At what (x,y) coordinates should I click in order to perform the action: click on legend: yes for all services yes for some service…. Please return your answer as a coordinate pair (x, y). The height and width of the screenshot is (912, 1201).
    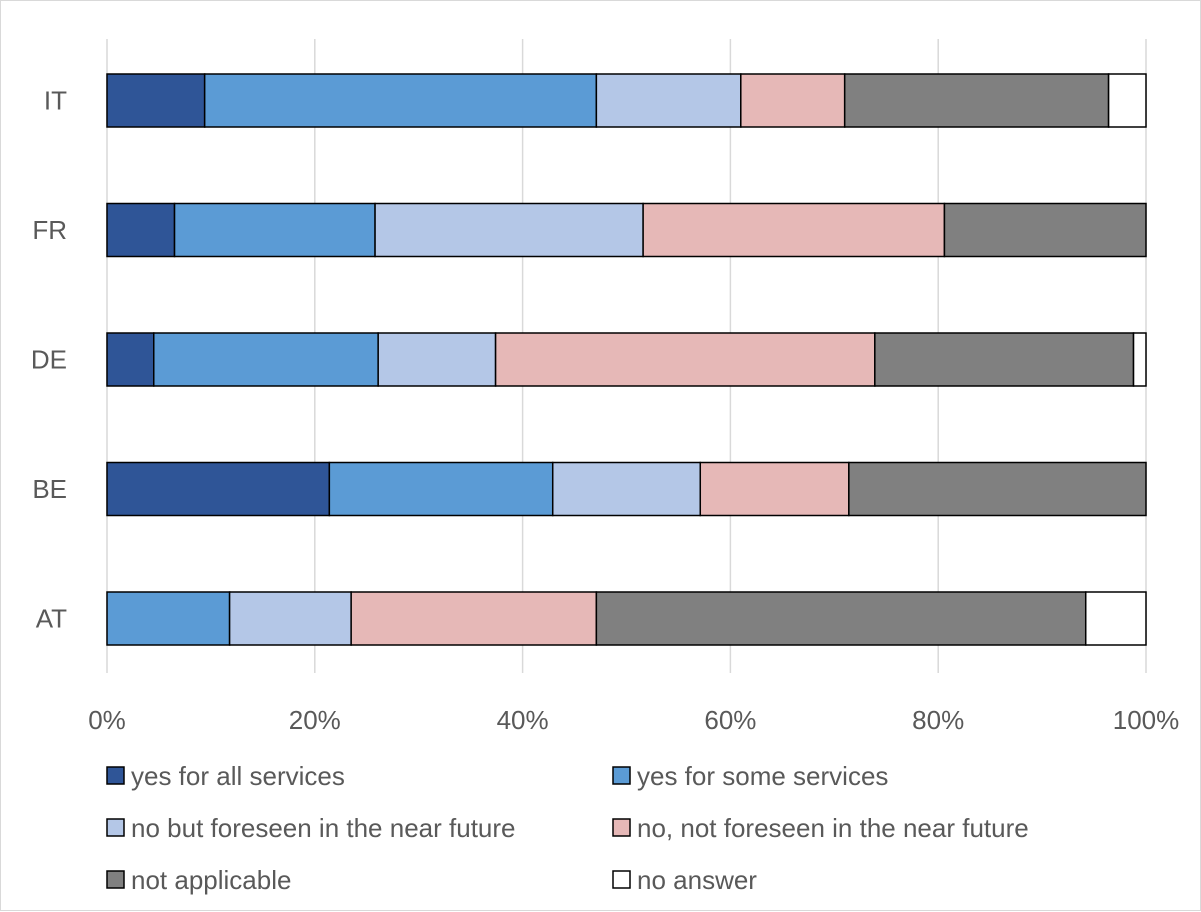
    Looking at the image, I should click on (567, 828).